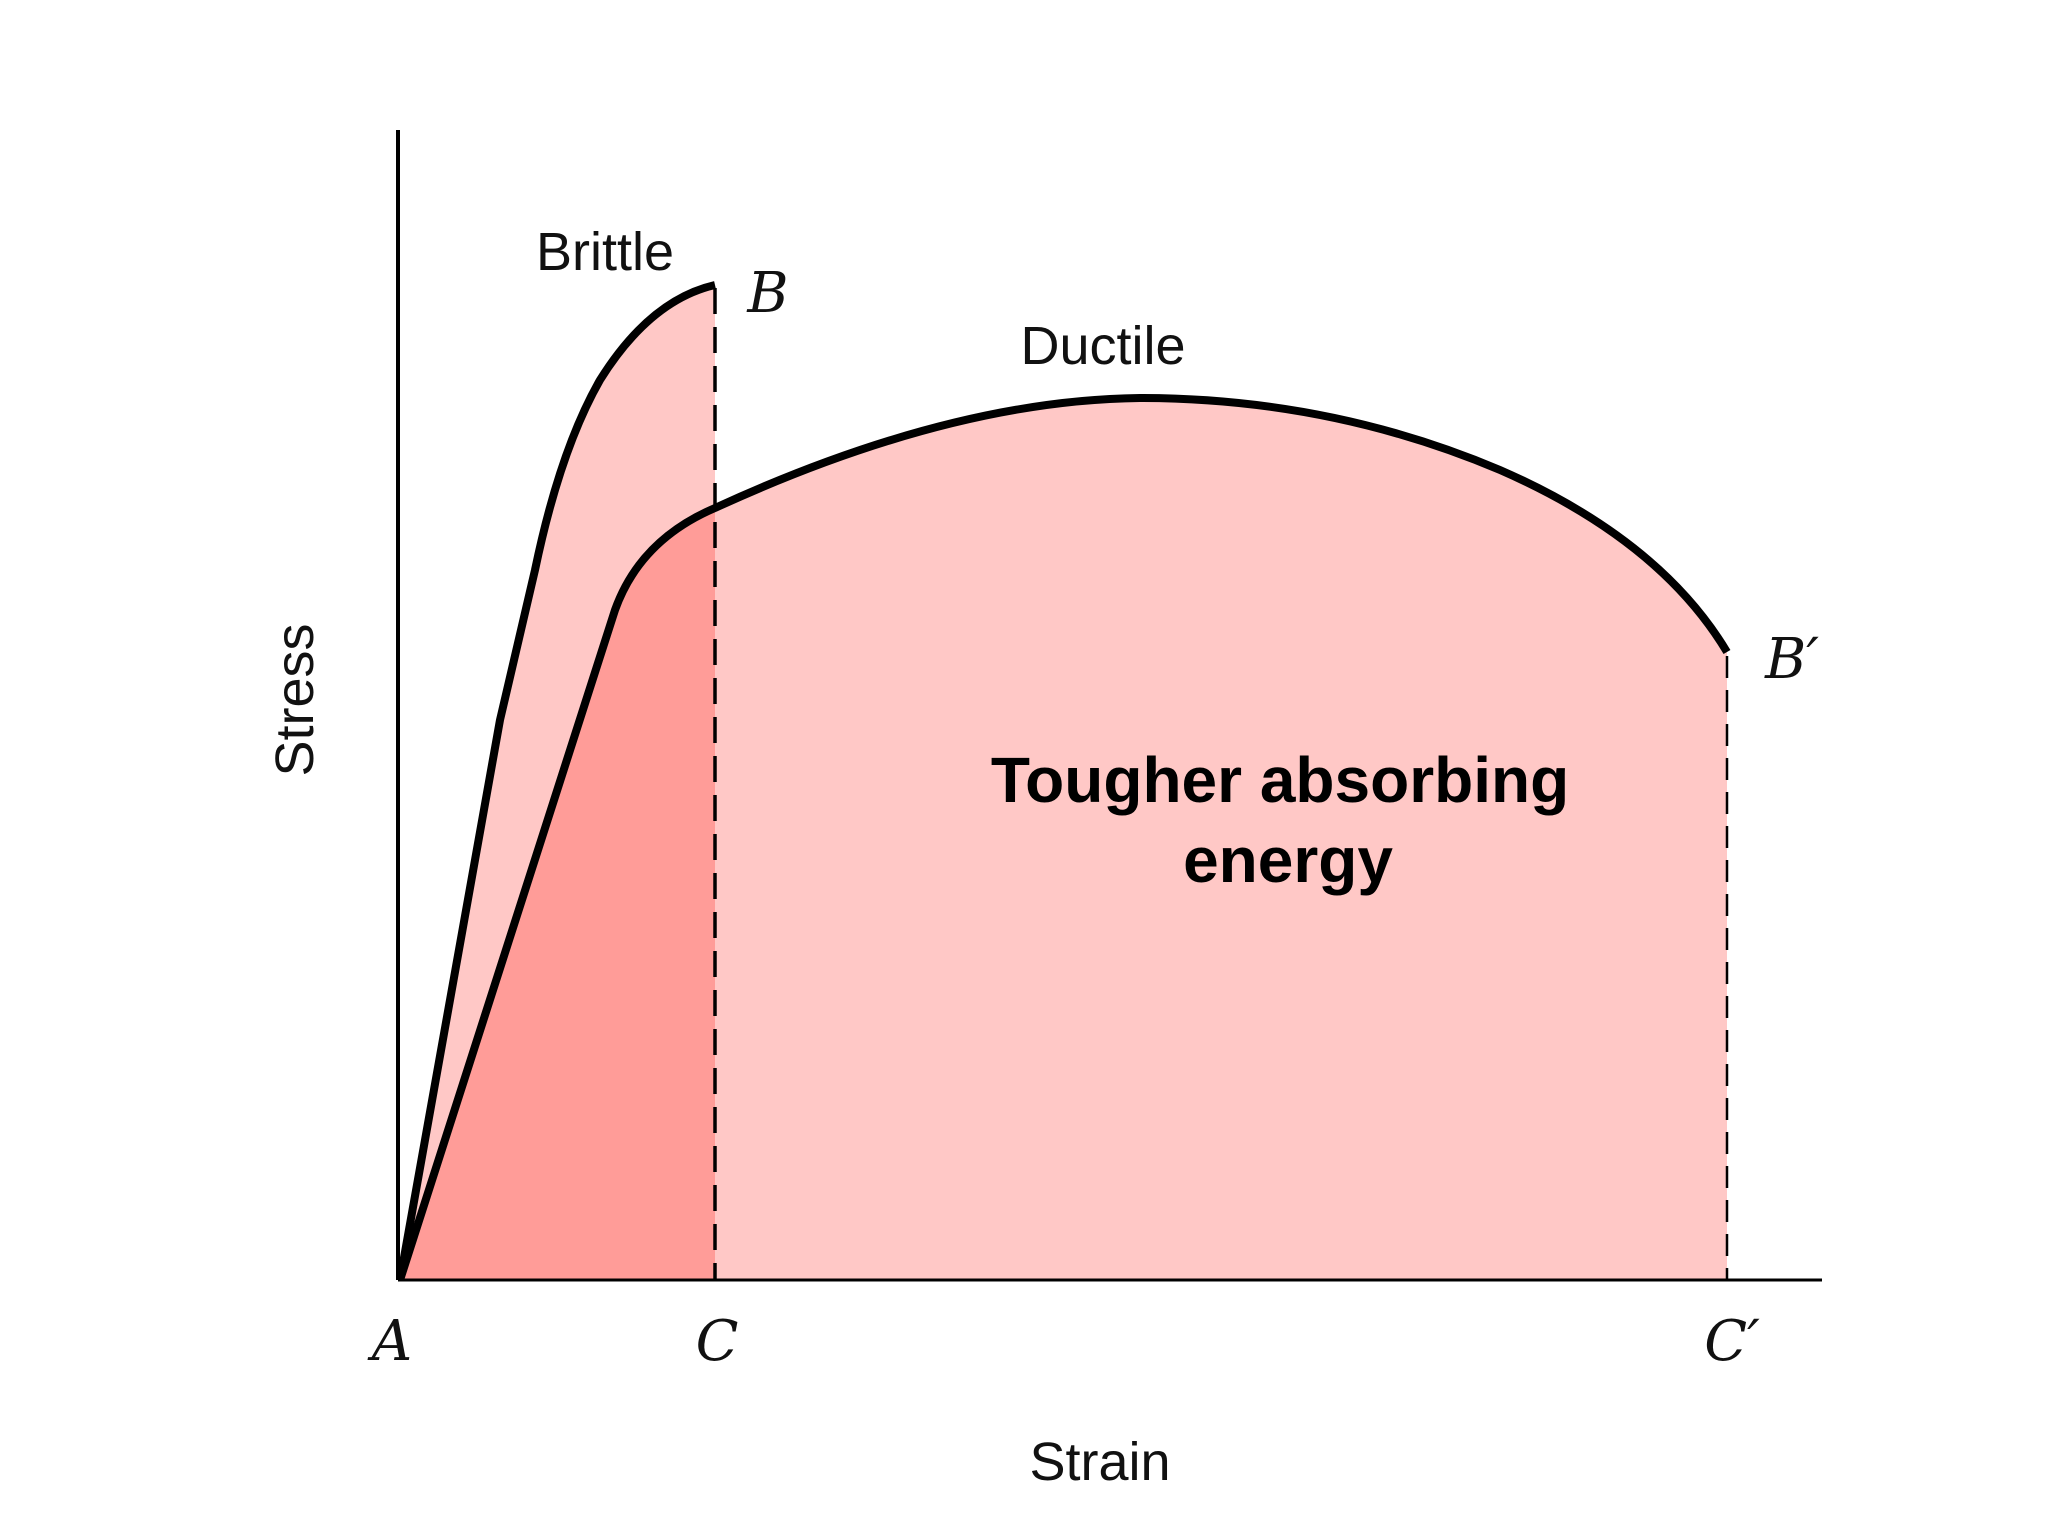 This screenshot has width=2048, height=1536. Describe the element at coordinates (1099, 1462) in the screenshot. I see `x-axis-label: Strain` at that location.